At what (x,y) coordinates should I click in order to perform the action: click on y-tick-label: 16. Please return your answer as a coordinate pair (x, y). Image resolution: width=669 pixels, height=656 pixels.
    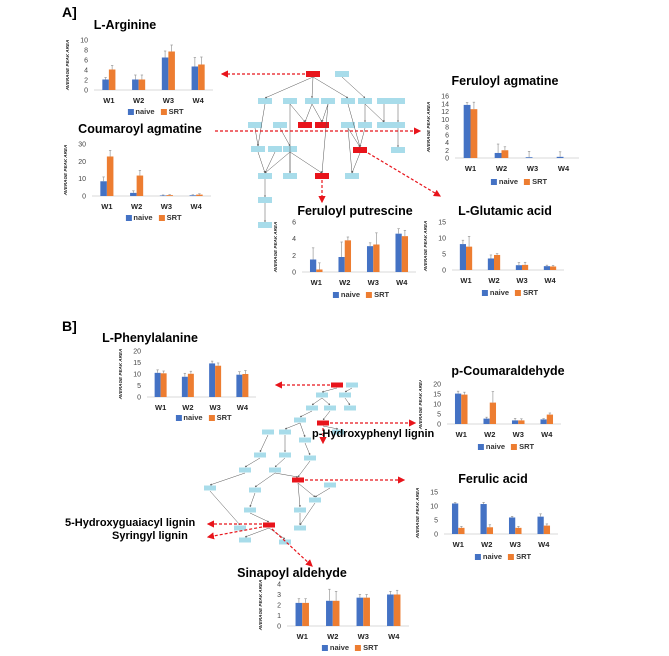
    Looking at the image, I should click on (445, 97).